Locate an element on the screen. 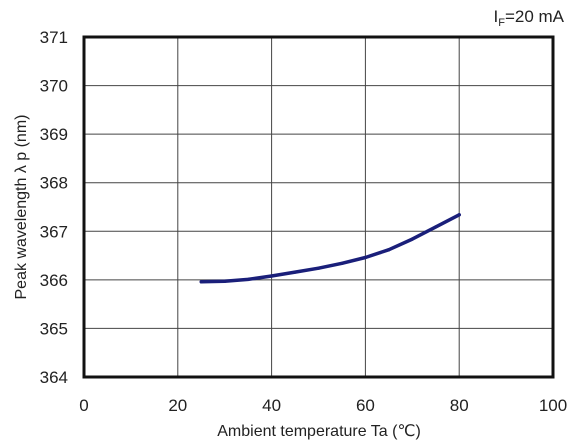 Image resolution: width=572 pixels, height=443 pixels. x-tick-label: 0 is located at coordinates (83, 405).